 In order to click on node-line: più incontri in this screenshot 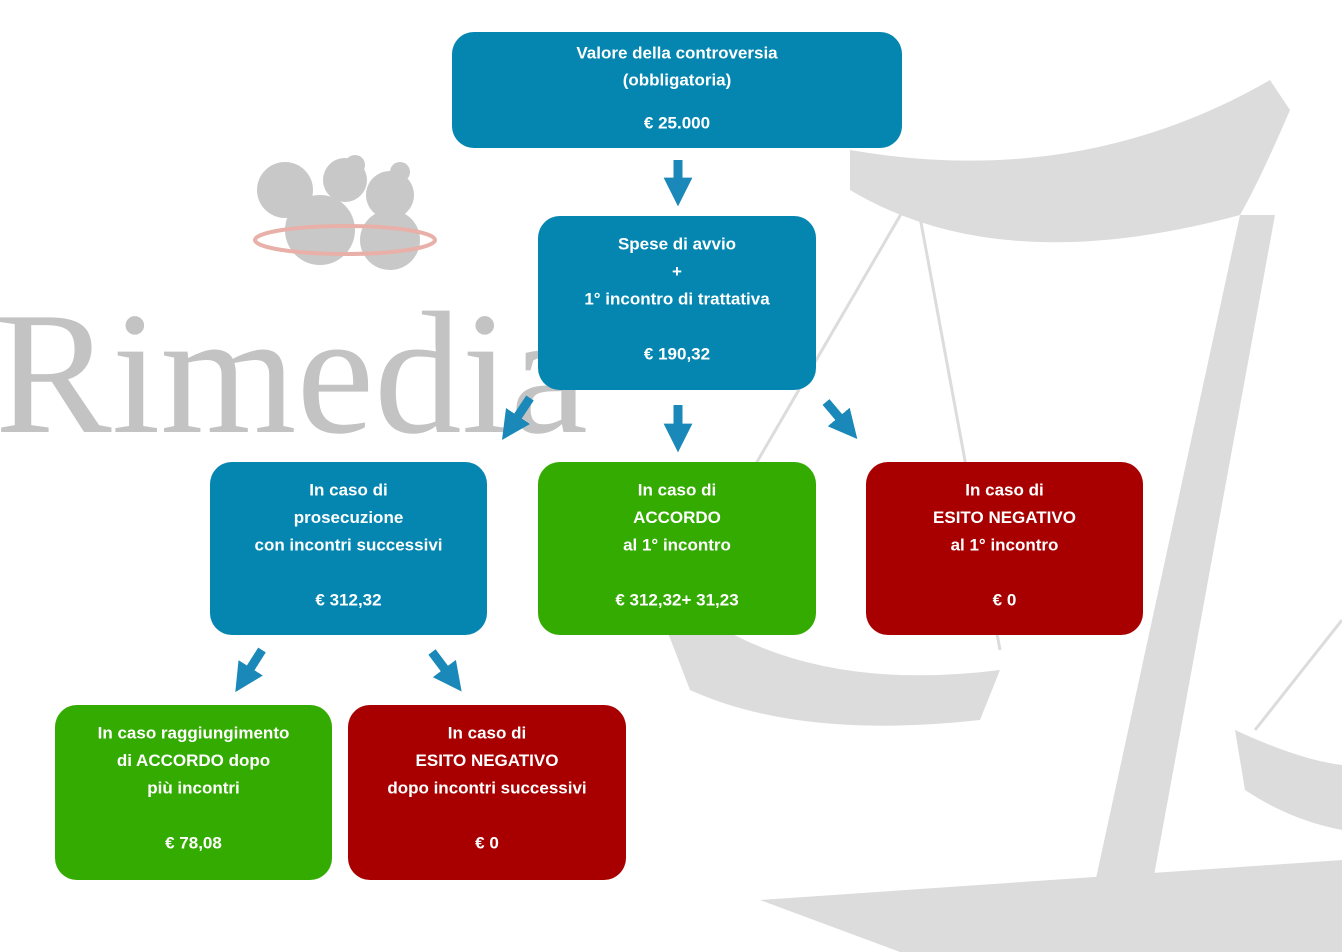, I will do `click(193, 787)`.